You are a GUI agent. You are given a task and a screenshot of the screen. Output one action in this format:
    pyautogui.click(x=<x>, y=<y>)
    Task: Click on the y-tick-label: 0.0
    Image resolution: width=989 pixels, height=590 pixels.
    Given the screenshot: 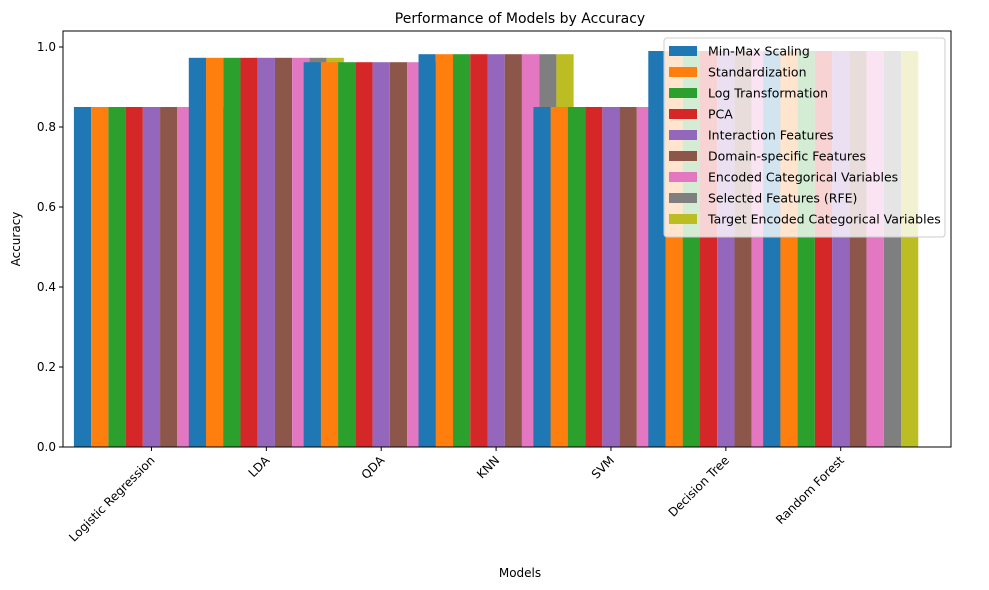 What is the action you would take?
    pyautogui.click(x=46, y=447)
    